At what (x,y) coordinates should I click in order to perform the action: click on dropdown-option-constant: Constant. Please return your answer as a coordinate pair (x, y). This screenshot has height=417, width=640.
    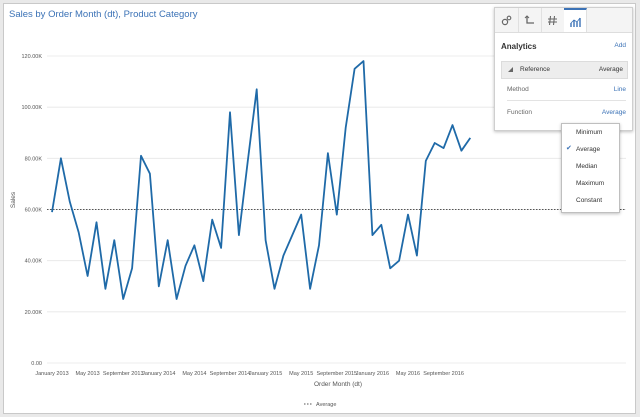
    Looking at the image, I should click on (590, 201).